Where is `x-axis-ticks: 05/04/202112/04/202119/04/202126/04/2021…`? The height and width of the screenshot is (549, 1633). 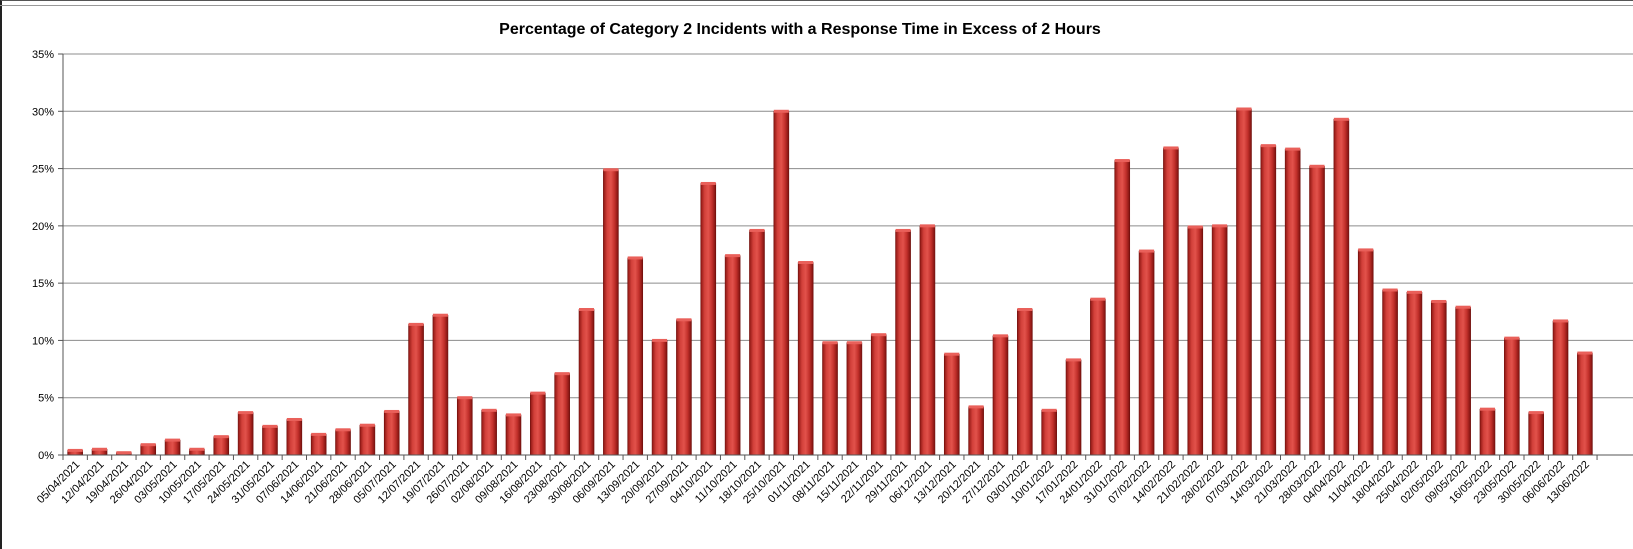 x-axis-ticks: 05/04/202112/04/202119/04/202126/04/2021… is located at coordinates (816, 480).